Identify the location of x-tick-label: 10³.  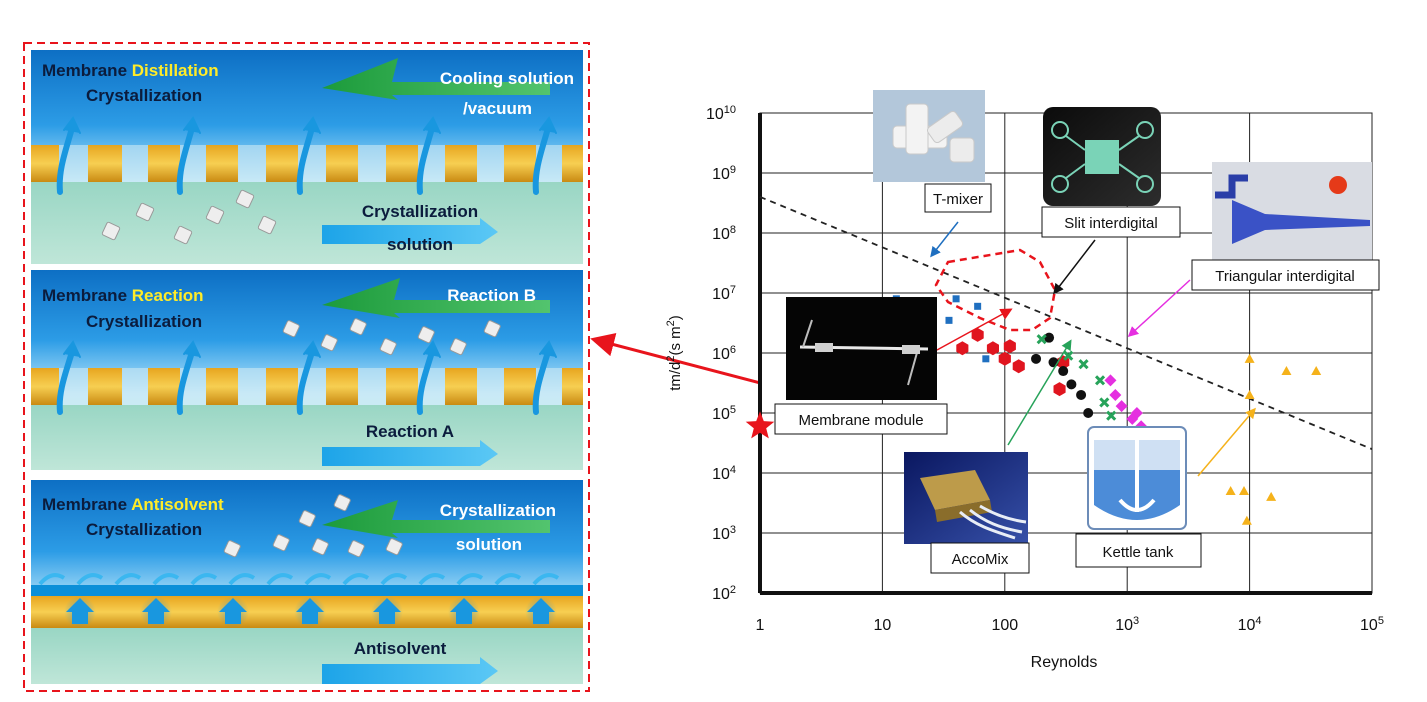
(1127, 624).